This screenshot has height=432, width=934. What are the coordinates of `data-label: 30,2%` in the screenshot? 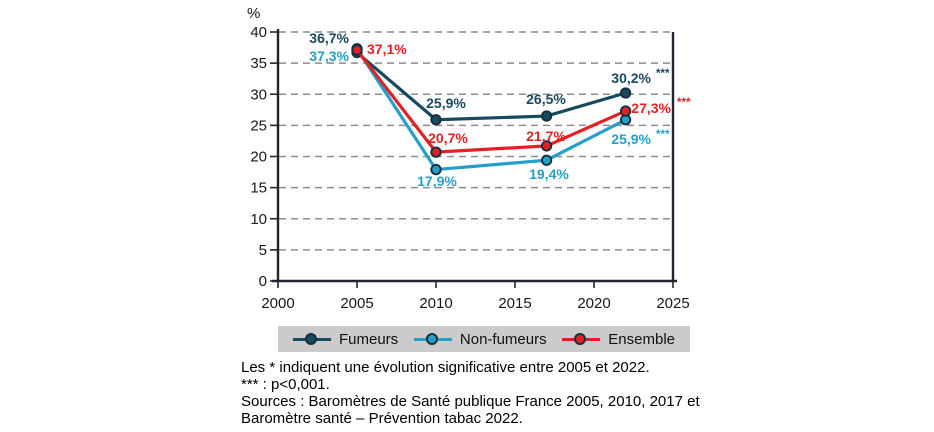 It's located at (631, 78).